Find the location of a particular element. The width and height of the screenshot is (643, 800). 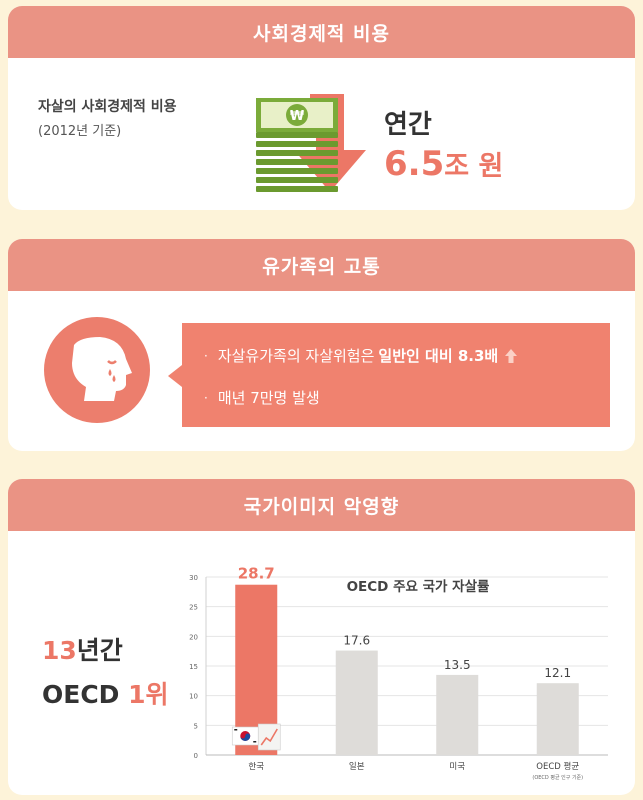

annual-label: 연간 is located at coordinates (408, 125).